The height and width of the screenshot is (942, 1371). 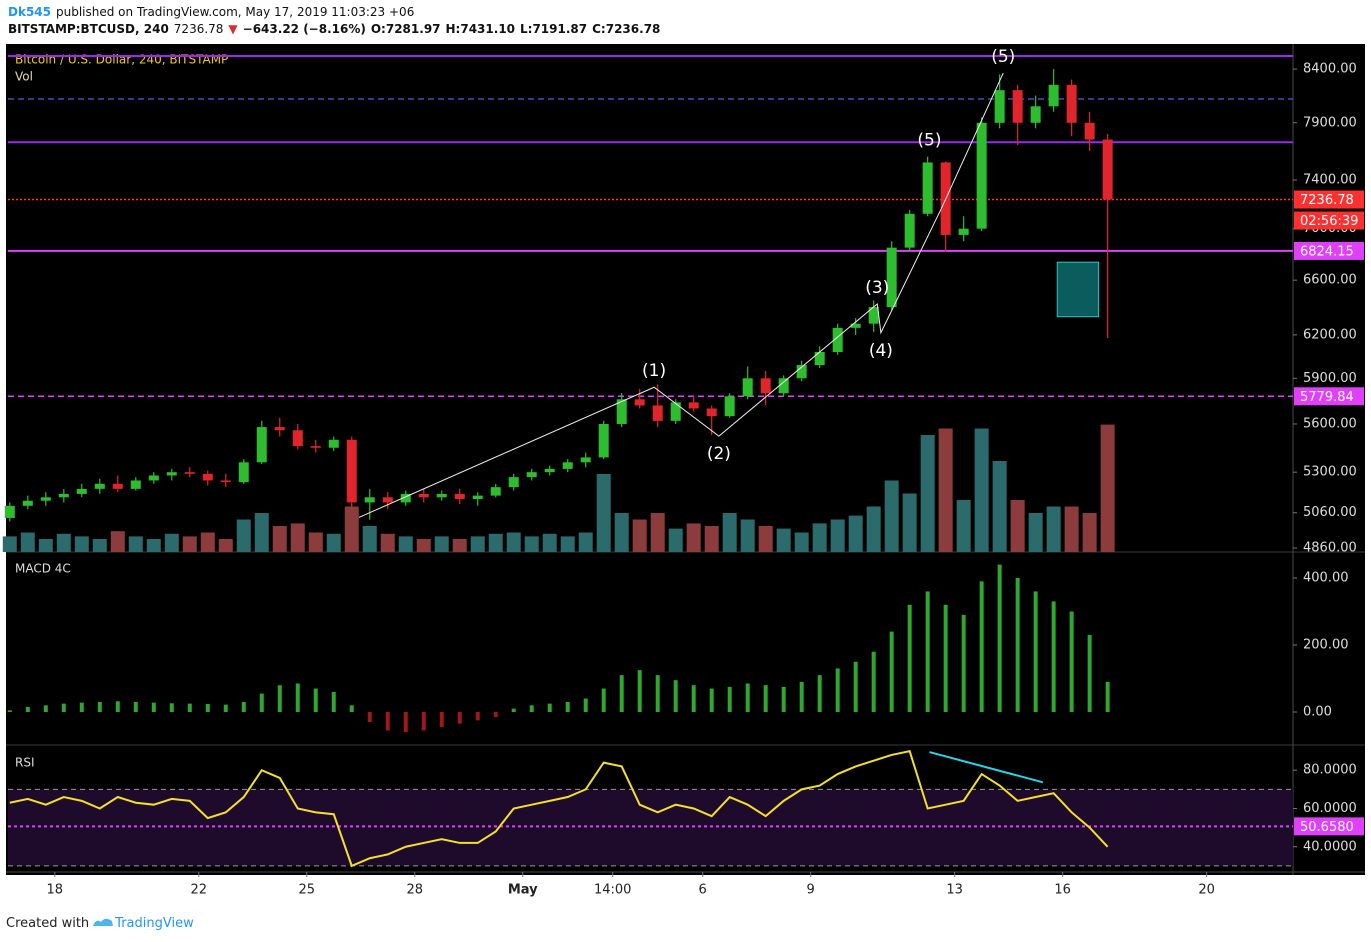 What do you see at coordinates (523, 890) in the screenshot?
I see `x-tick-label: May` at bounding box center [523, 890].